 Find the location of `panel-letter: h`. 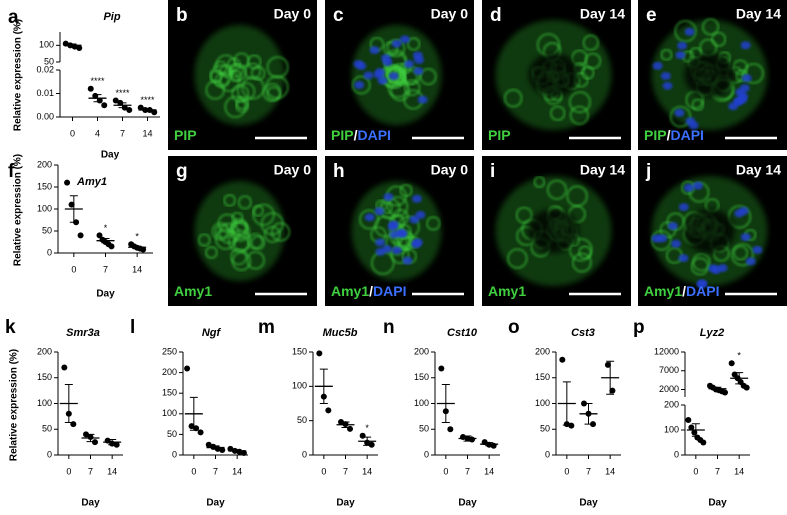

panel-letter: h is located at coordinates (339, 171).